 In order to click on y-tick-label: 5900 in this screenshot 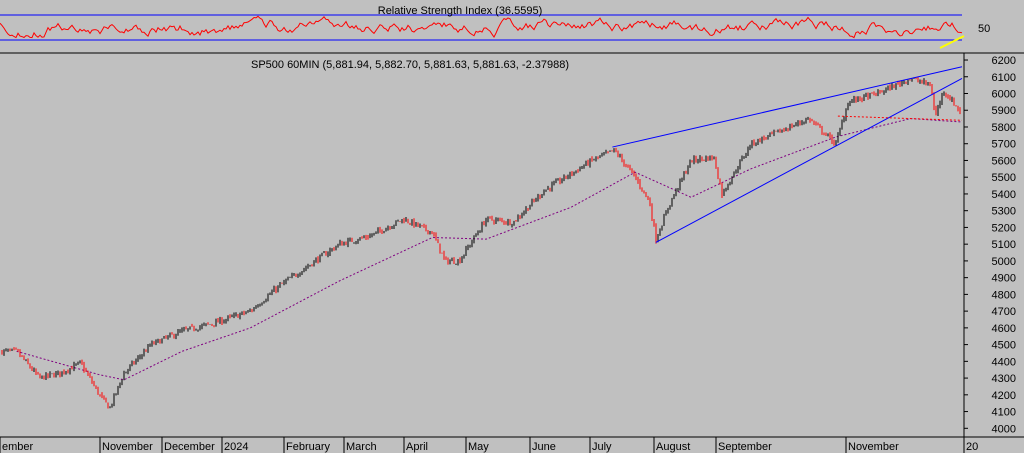, I will do `click(1004, 111)`.